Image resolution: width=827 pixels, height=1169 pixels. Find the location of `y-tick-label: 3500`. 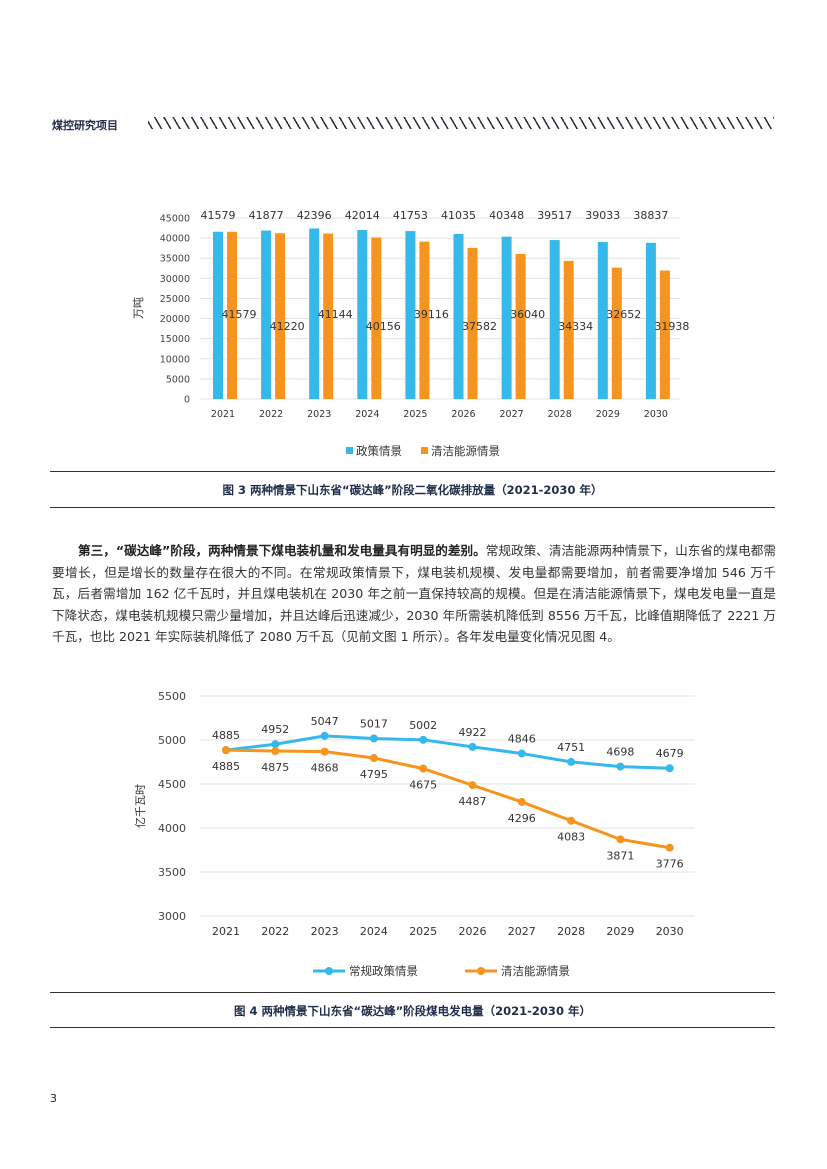

y-tick-label: 3500 is located at coordinates (172, 872).